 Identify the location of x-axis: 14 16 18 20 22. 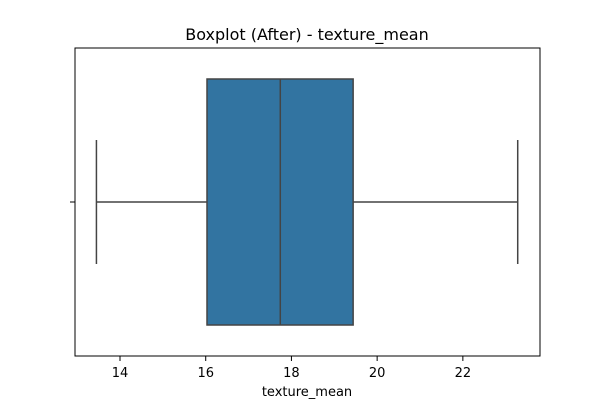
(291, 368).